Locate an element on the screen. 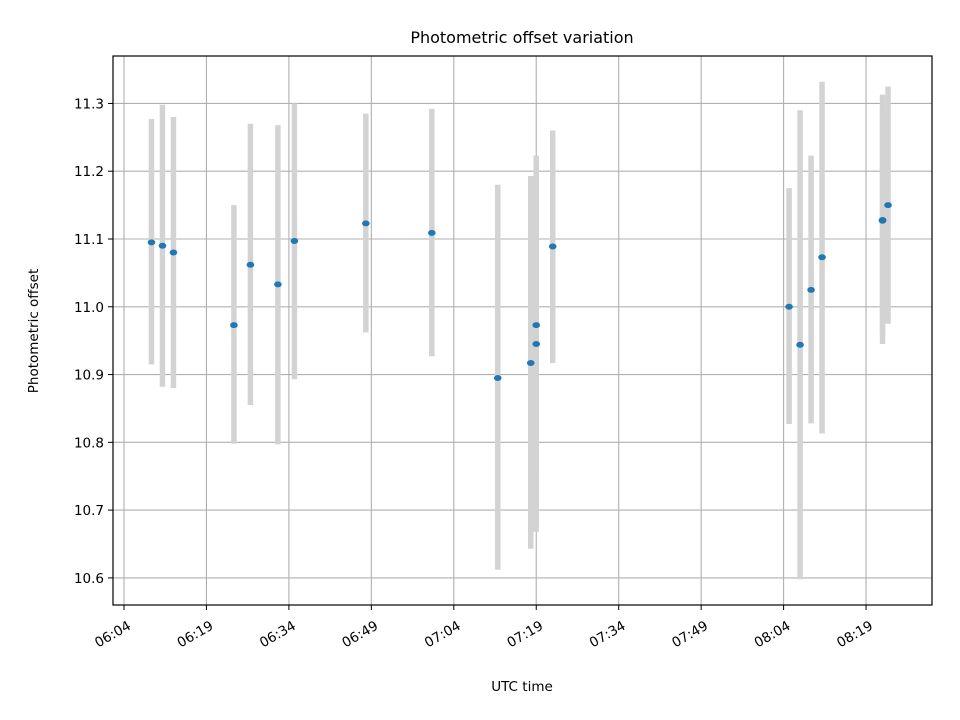 This screenshot has width=960, height=720. x-axis-label: UTC time is located at coordinates (522, 687).